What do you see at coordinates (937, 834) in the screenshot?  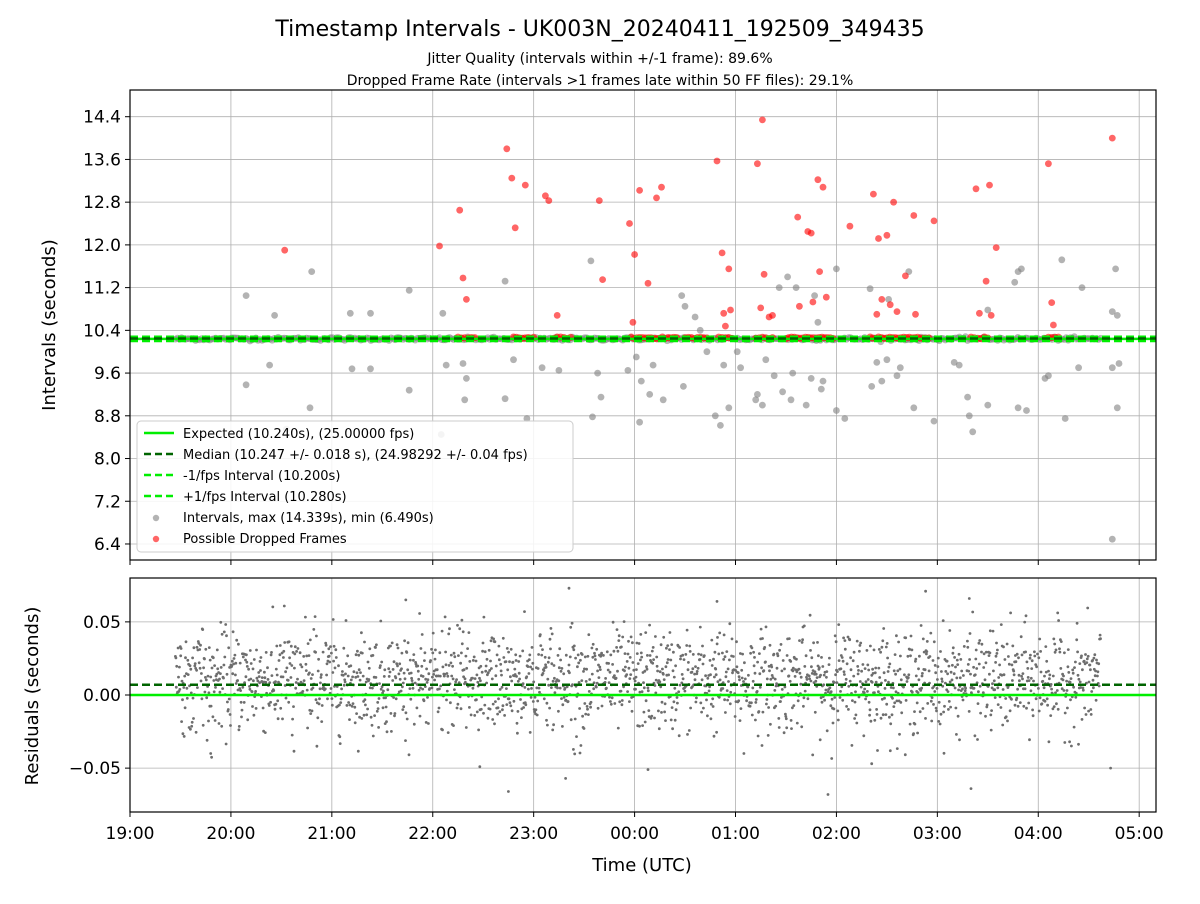 I see `x-tick-label: 03:00` at bounding box center [937, 834].